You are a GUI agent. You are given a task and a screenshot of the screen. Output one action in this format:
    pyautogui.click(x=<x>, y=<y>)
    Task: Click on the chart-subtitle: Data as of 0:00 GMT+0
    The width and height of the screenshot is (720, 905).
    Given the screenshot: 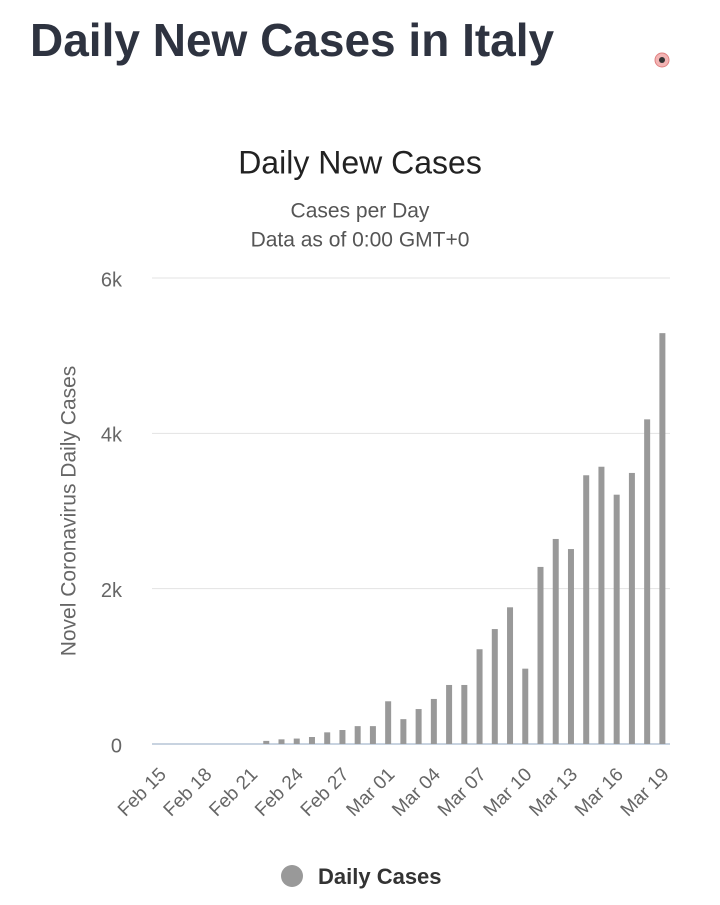 What is the action you would take?
    pyautogui.click(x=360, y=240)
    